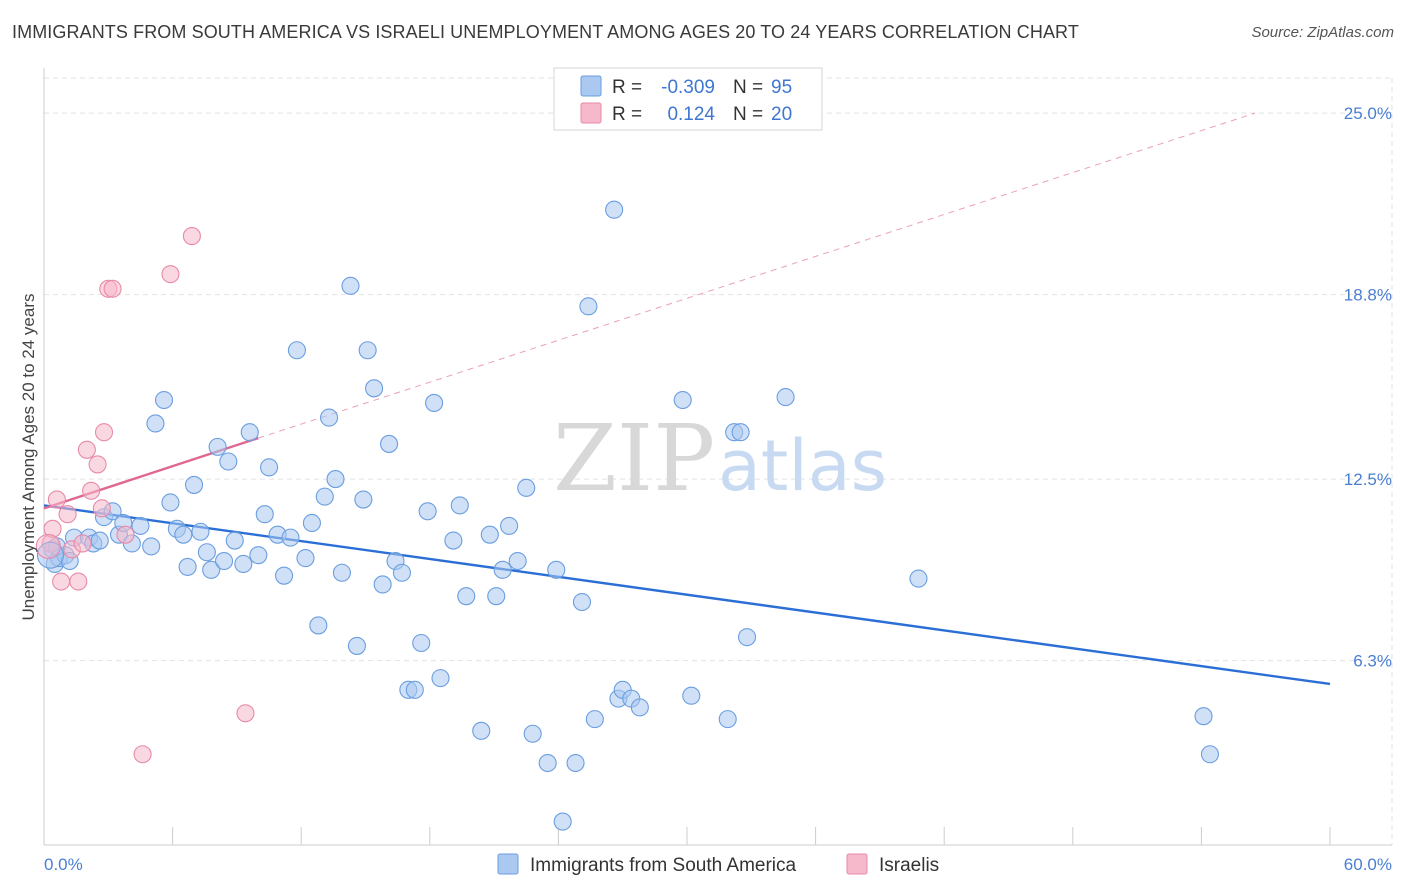 The width and height of the screenshot is (1406, 892). What do you see at coordinates (688, 99) in the screenshot?
I see `stats-legend: R = -0.309 N = 95 R = 0.124 N = 20` at bounding box center [688, 99].